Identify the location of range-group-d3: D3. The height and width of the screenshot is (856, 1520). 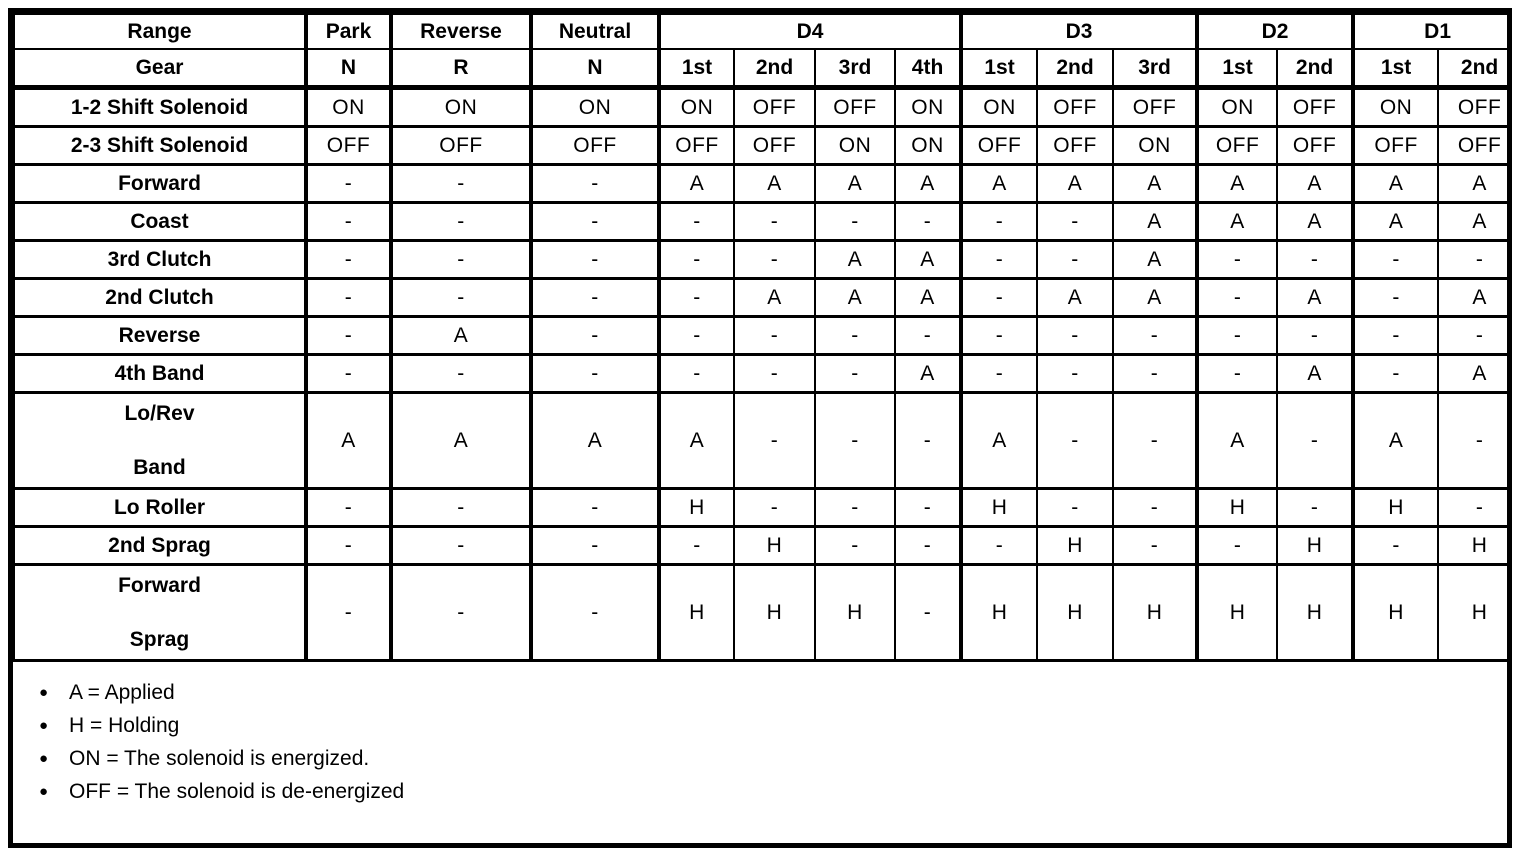
(1079, 31).